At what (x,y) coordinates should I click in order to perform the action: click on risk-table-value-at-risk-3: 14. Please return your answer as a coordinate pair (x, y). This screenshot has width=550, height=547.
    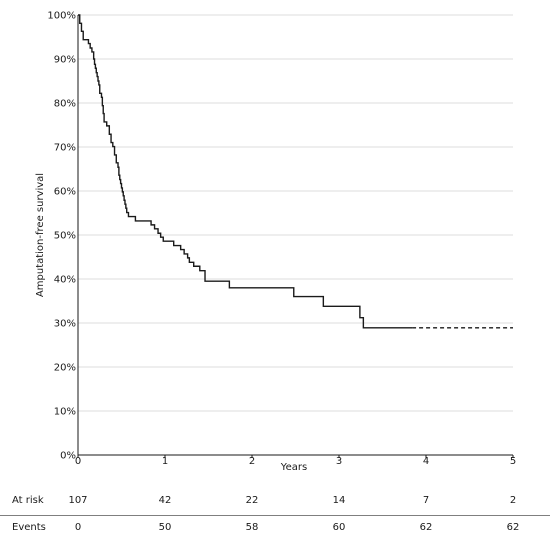
    Looking at the image, I should click on (339, 500).